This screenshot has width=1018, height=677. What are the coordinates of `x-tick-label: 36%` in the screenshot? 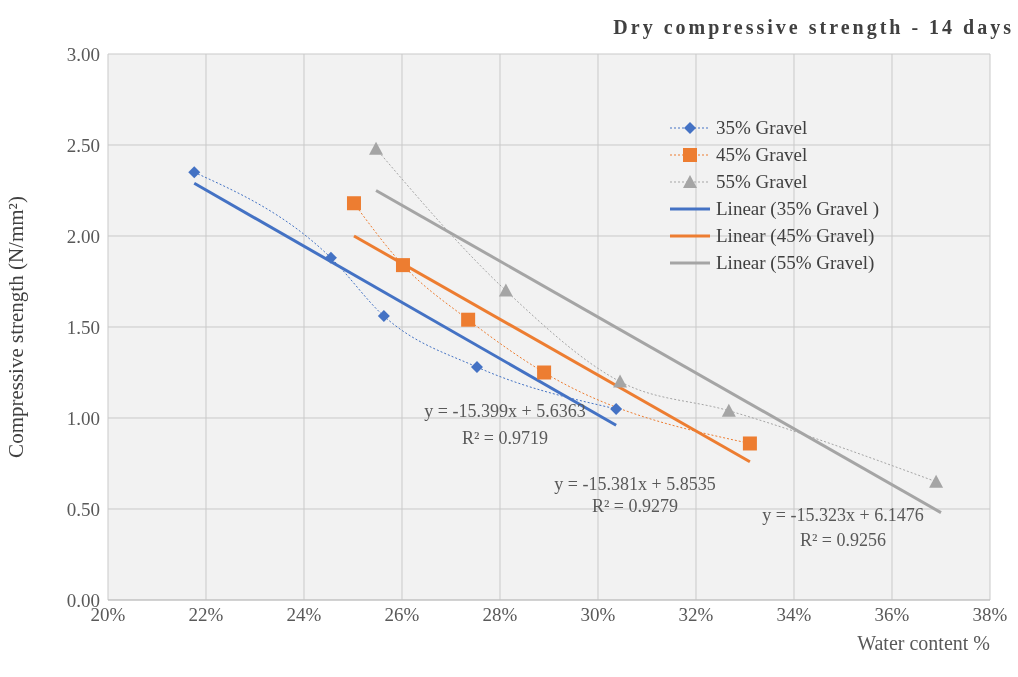 It's located at (892, 615).